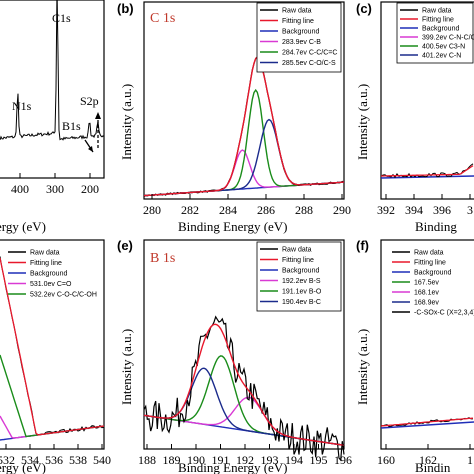 This screenshot has width=474, height=474. I want to click on panel-b-plot-area, so click(244, 126).